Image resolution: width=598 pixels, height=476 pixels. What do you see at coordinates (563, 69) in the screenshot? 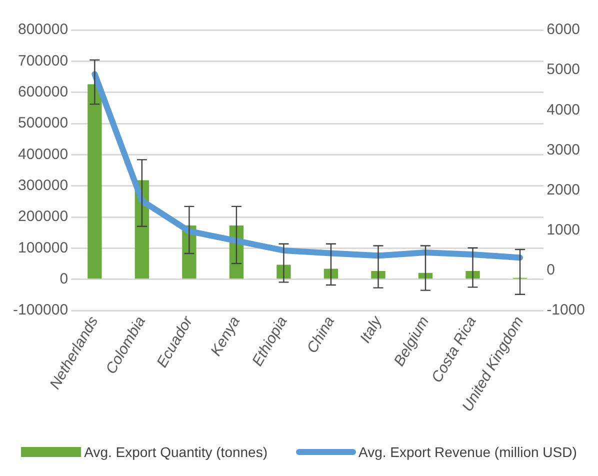
I see `y2-tick-label: 5000` at bounding box center [563, 69].